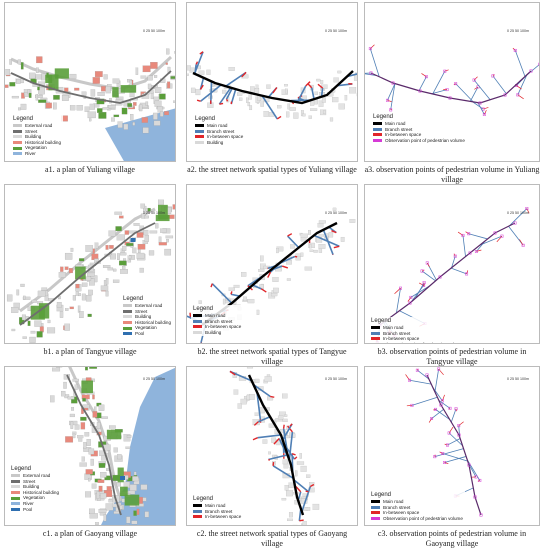 This screenshot has height=550, width=544. Describe the element at coordinates (423, 518) in the screenshot. I see `legend-label: Observation point of pedestrian volume` at that location.